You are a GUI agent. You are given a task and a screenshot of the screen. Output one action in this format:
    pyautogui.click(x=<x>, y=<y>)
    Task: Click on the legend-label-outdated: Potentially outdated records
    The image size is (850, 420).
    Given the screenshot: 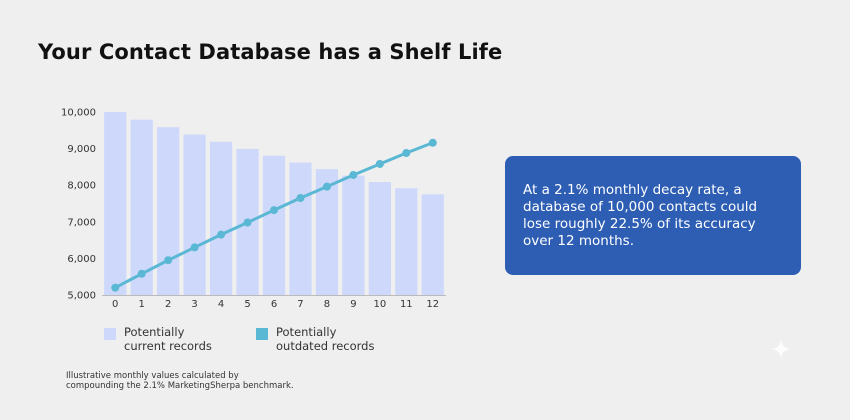 What is the action you would take?
    pyautogui.click(x=325, y=339)
    